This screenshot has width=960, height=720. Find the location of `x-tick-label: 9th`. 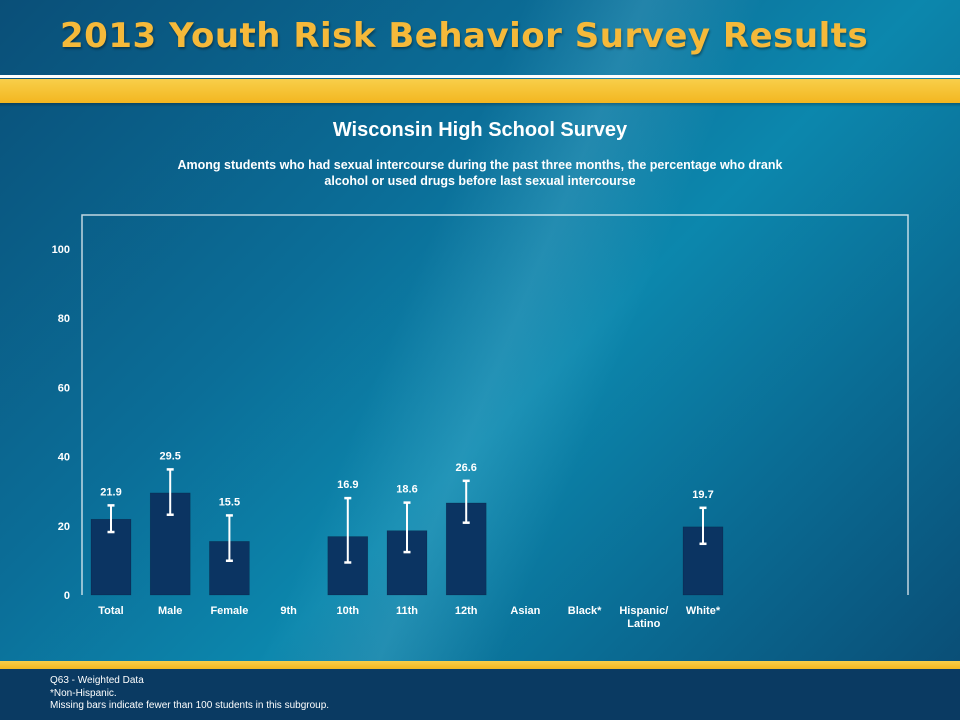

x-tick-label: 9th is located at coordinates (288, 611).